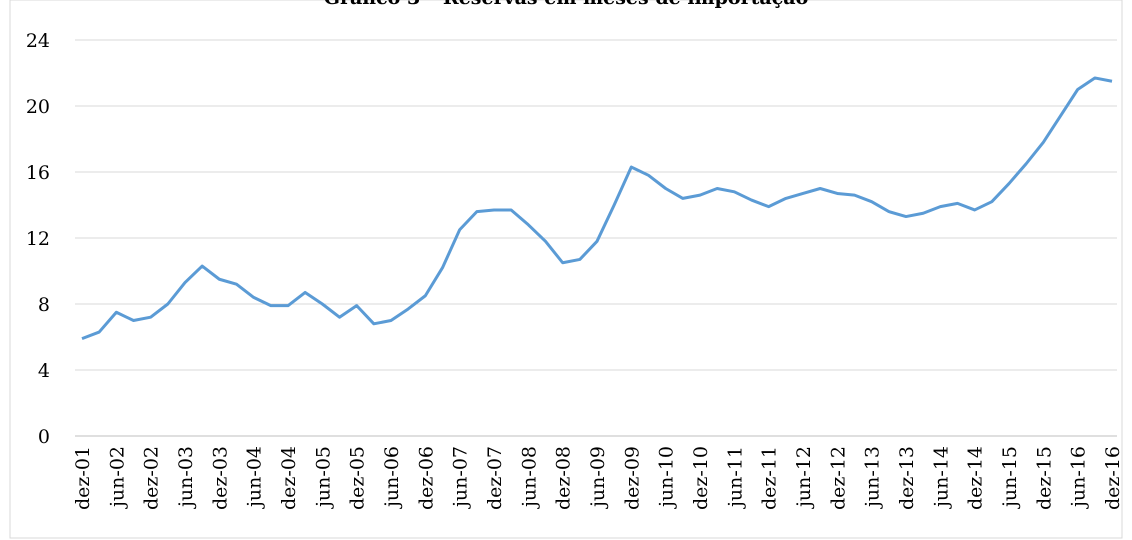  I want to click on x-tick-label: jun-09, so click(598, 477).